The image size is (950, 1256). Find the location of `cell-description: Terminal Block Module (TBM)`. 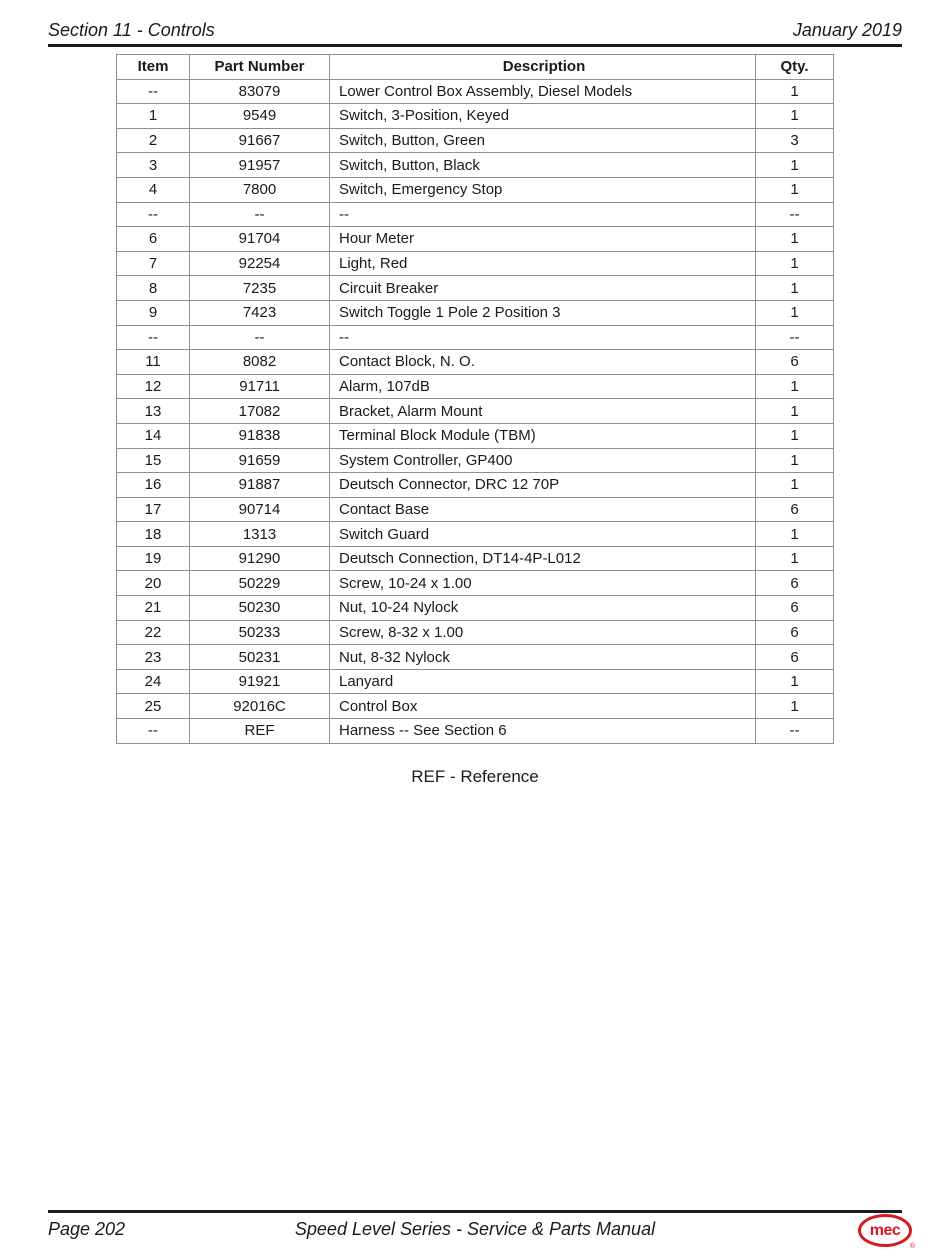

cell-description: Terminal Block Module (TBM) is located at coordinates (542, 435).